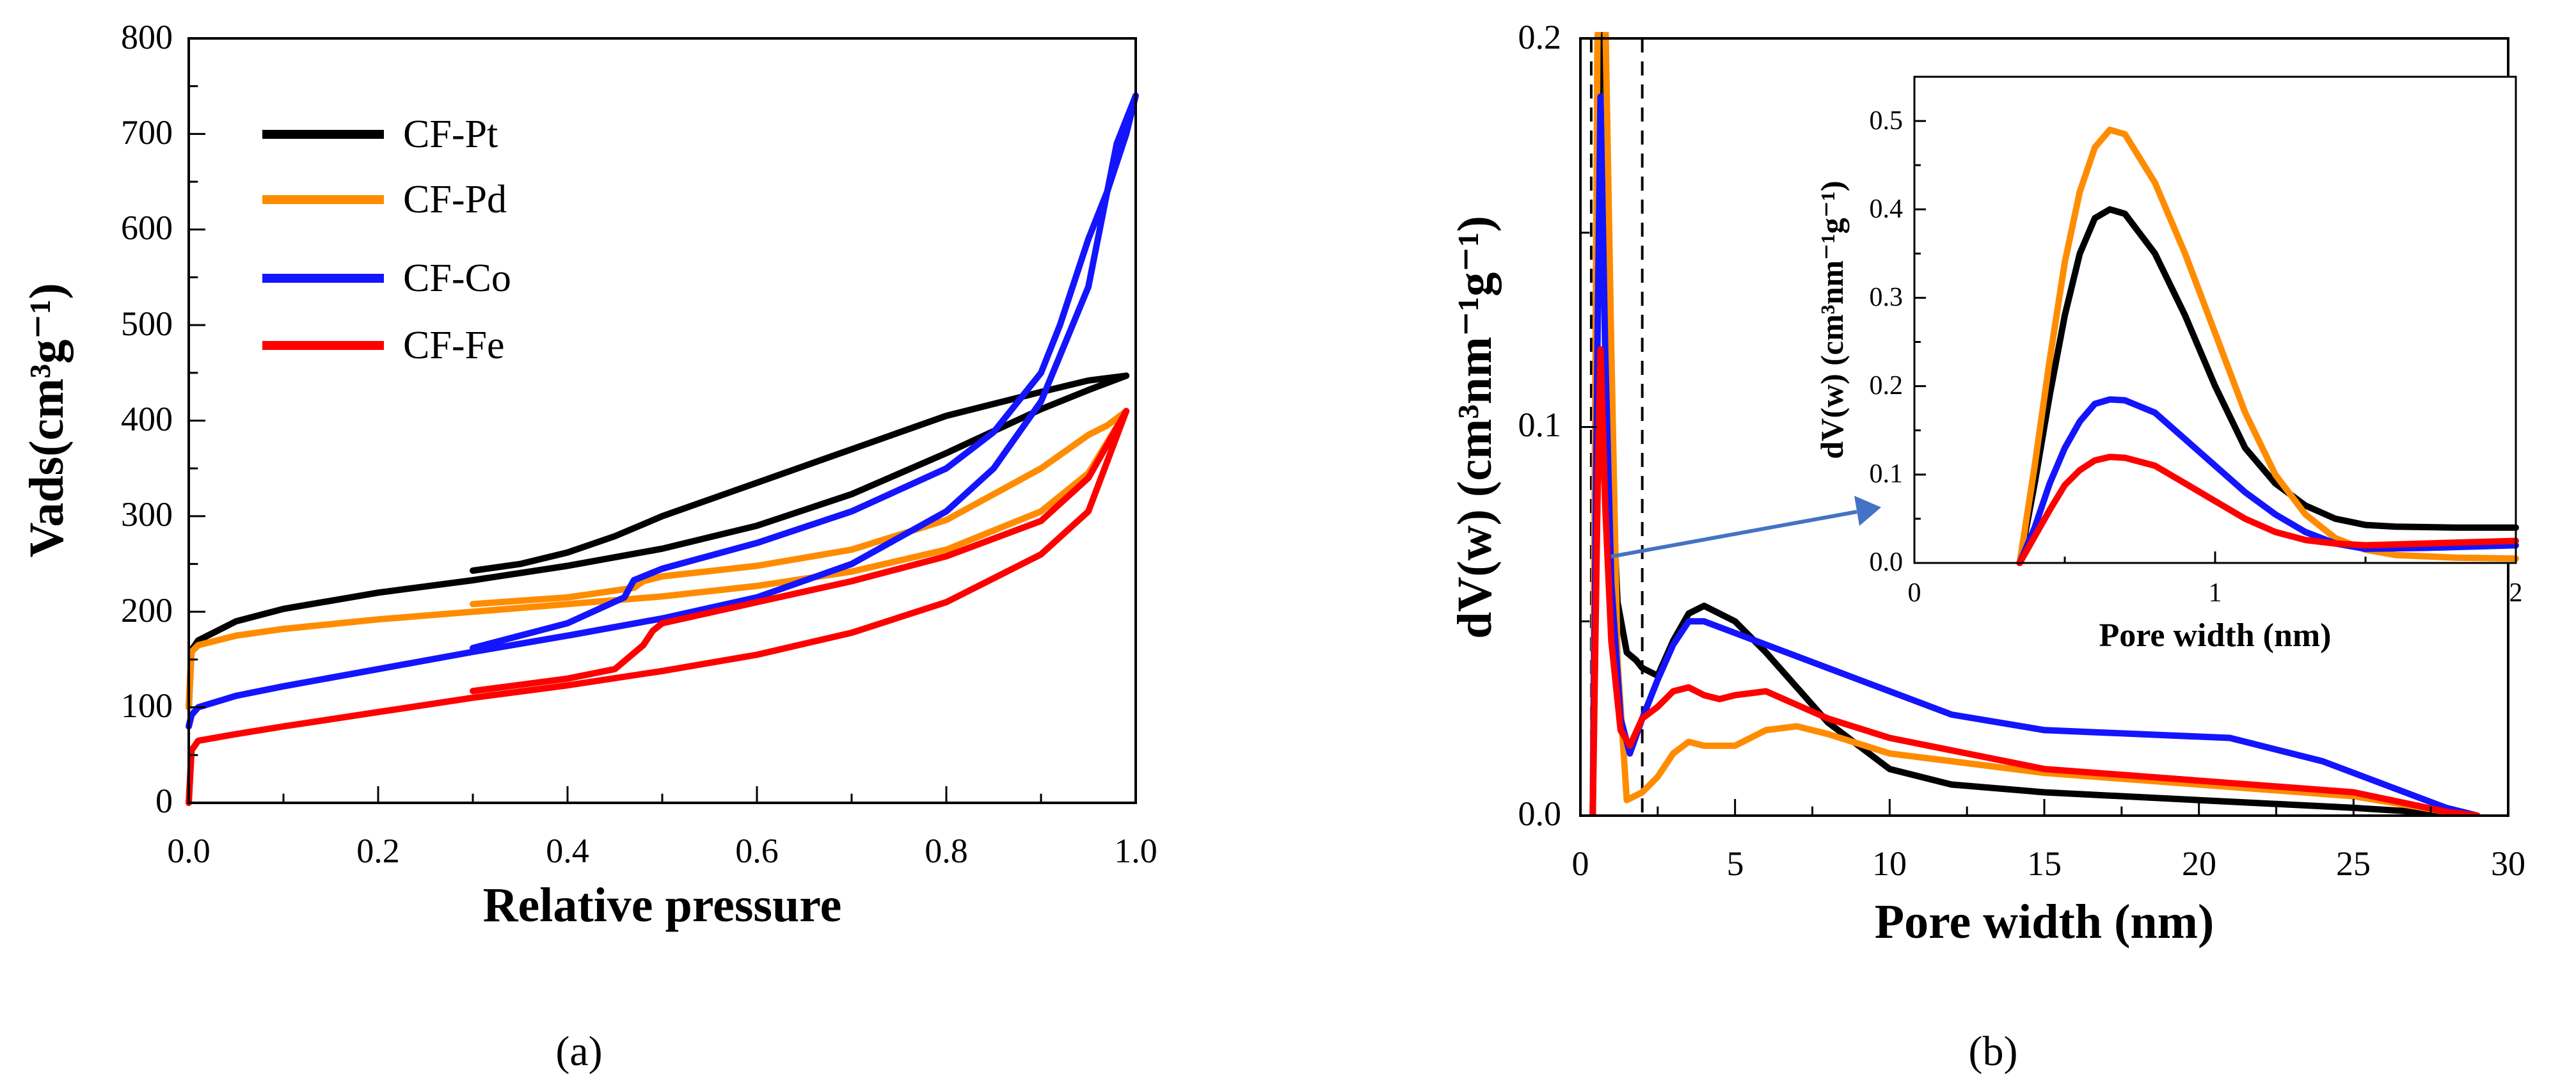  Describe the element at coordinates (164, 801) in the screenshot. I see `y-tick-label: 0` at that location.